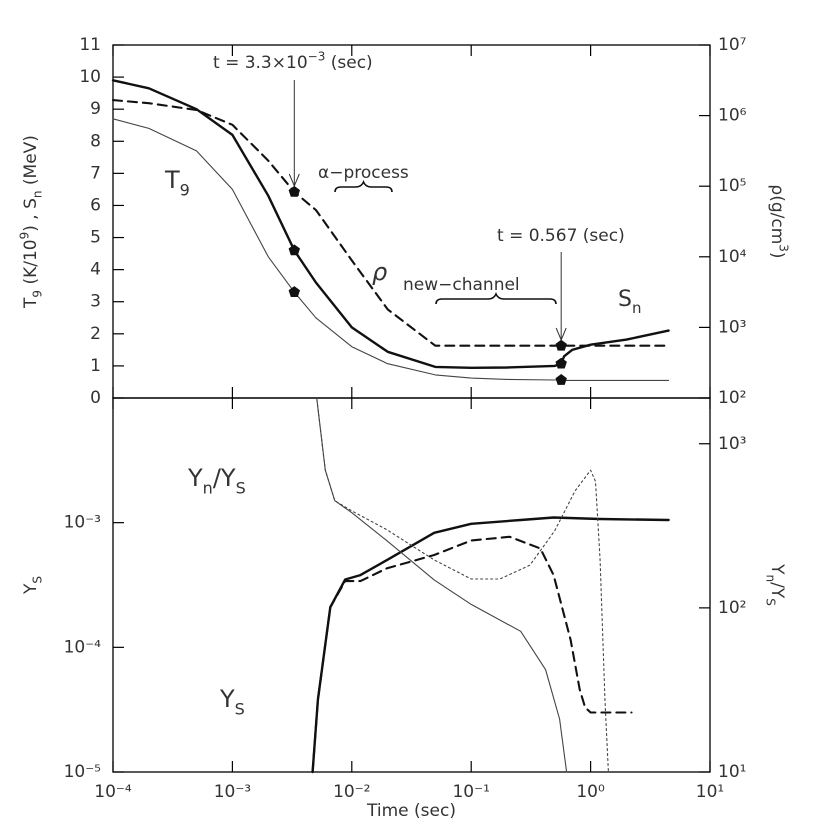 The width and height of the screenshot is (830, 830). I want to click on annotation-part: −3, so click(317, 56).